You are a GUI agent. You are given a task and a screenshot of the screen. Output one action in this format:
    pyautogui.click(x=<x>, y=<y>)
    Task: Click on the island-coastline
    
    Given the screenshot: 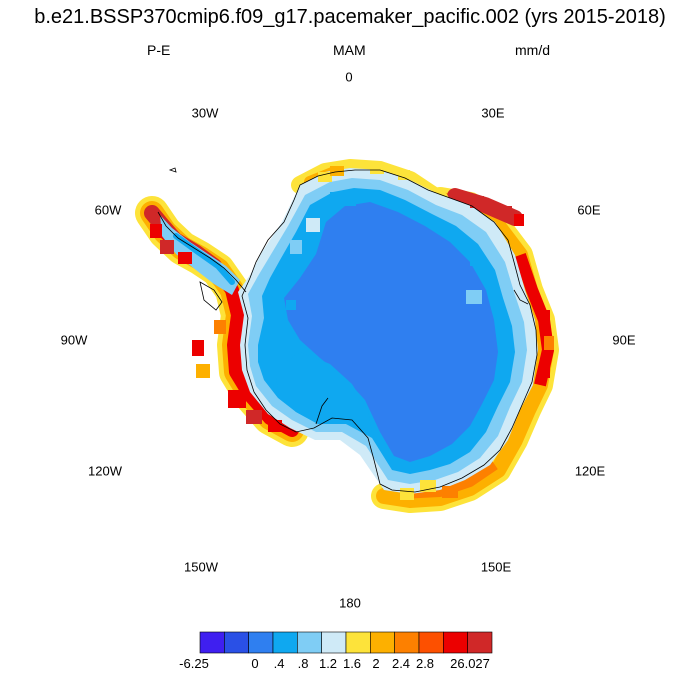 What is the action you would take?
    pyautogui.click(x=211, y=296)
    